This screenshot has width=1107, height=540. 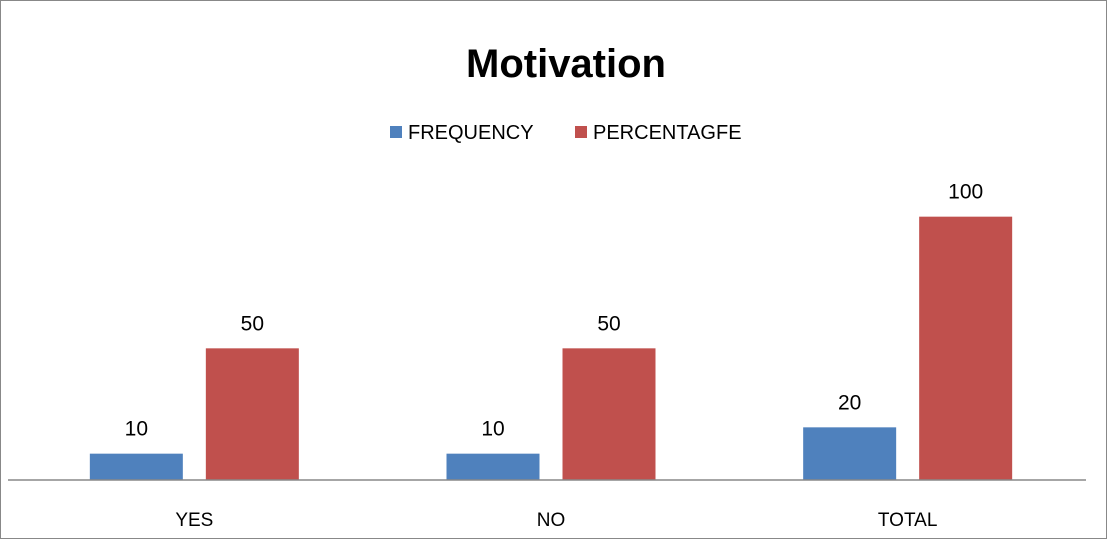 What do you see at coordinates (252, 323) in the screenshot?
I see `data-label-percentagfe-yes: 50` at bounding box center [252, 323].